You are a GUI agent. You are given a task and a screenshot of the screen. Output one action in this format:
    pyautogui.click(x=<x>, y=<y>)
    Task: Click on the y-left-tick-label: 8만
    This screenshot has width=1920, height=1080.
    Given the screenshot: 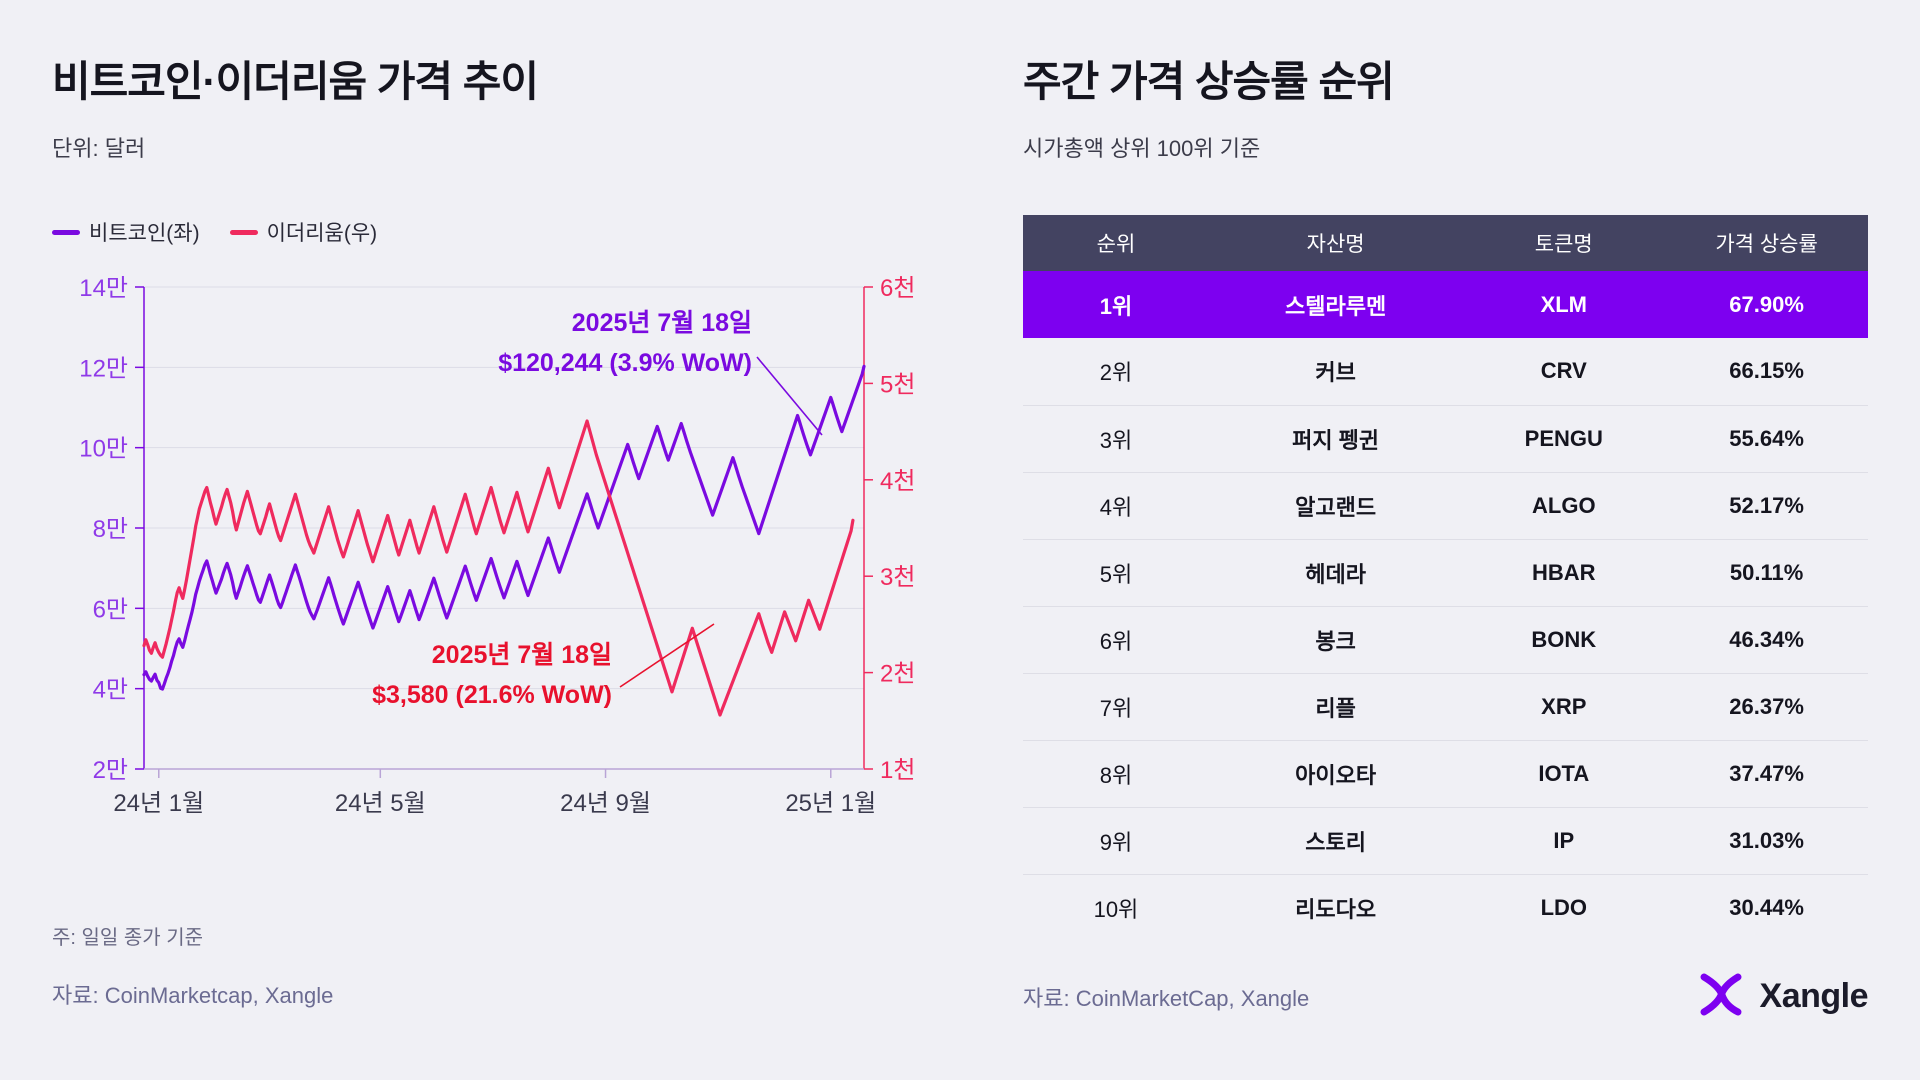 What is the action you would take?
    pyautogui.click(x=110, y=529)
    